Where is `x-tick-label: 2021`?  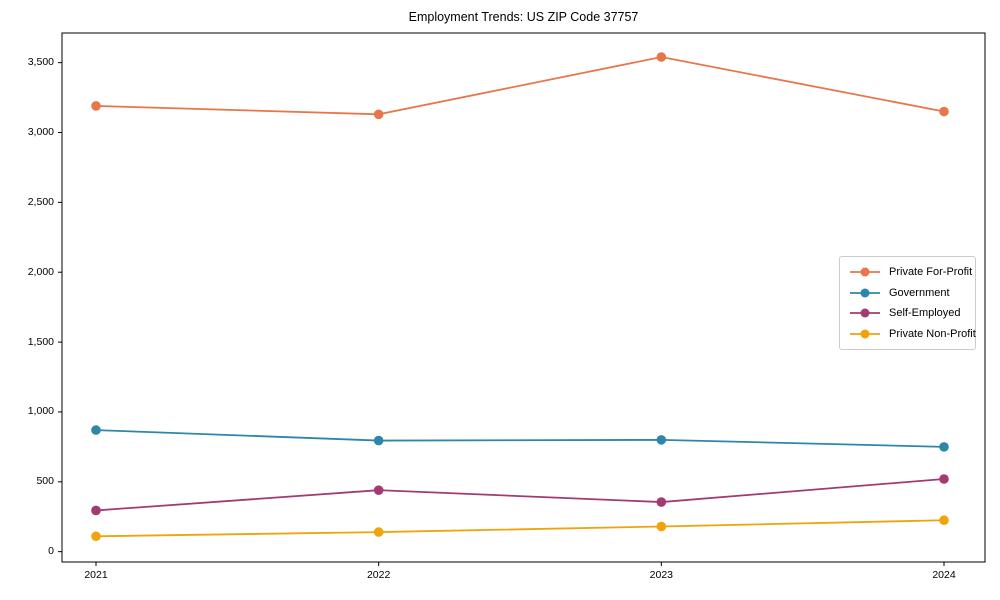 x-tick-label: 2021 is located at coordinates (96, 575).